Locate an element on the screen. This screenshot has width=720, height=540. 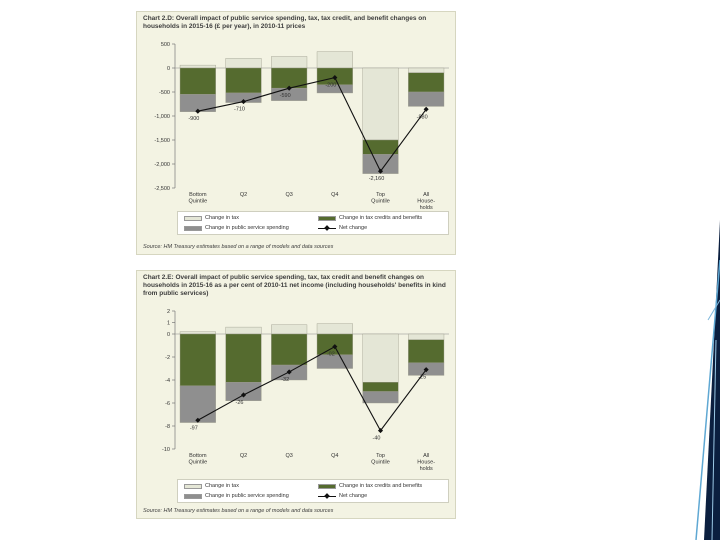
category-label: Top is located at coordinates (380, 195).